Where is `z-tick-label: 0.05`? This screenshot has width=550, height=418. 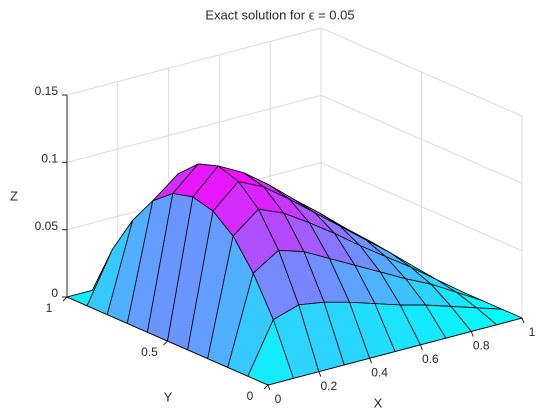
z-tick-label: 0.05 is located at coordinates (47, 226).